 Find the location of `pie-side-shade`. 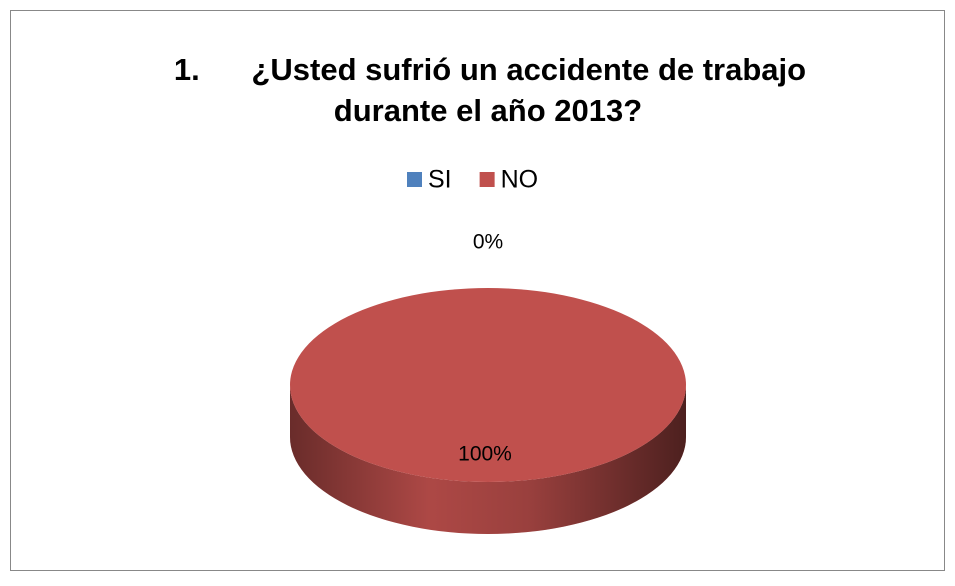

pie-side-shade is located at coordinates (488, 459).